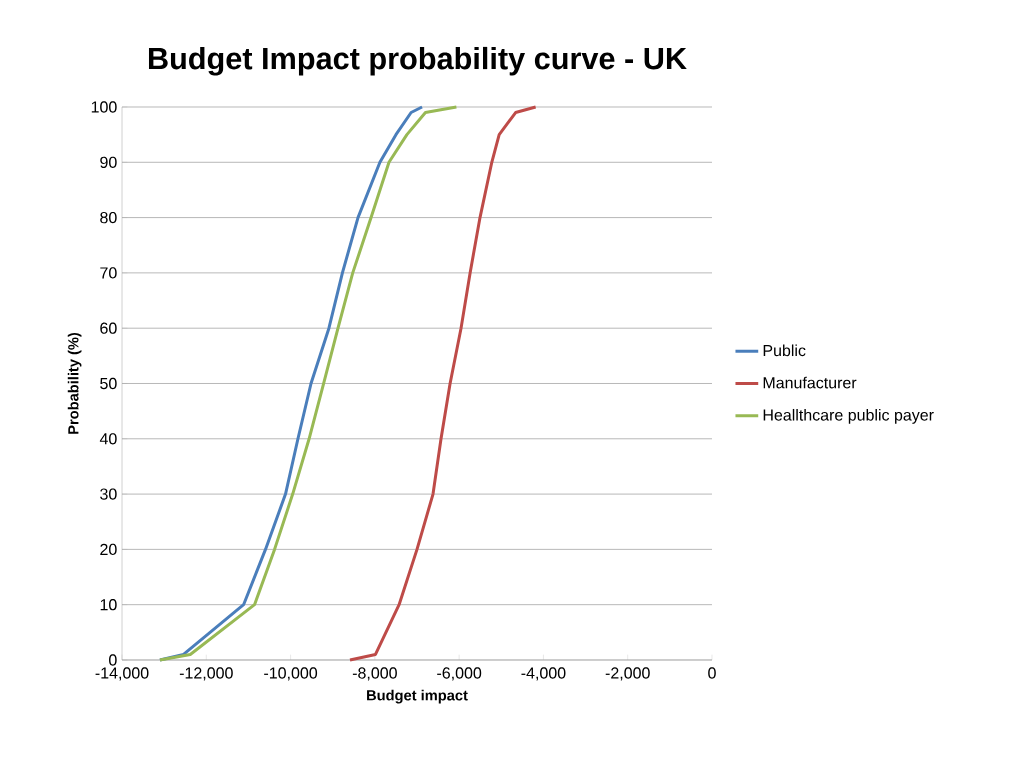  What do you see at coordinates (443, 383) in the screenshot?
I see `line-series` at bounding box center [443, 383].